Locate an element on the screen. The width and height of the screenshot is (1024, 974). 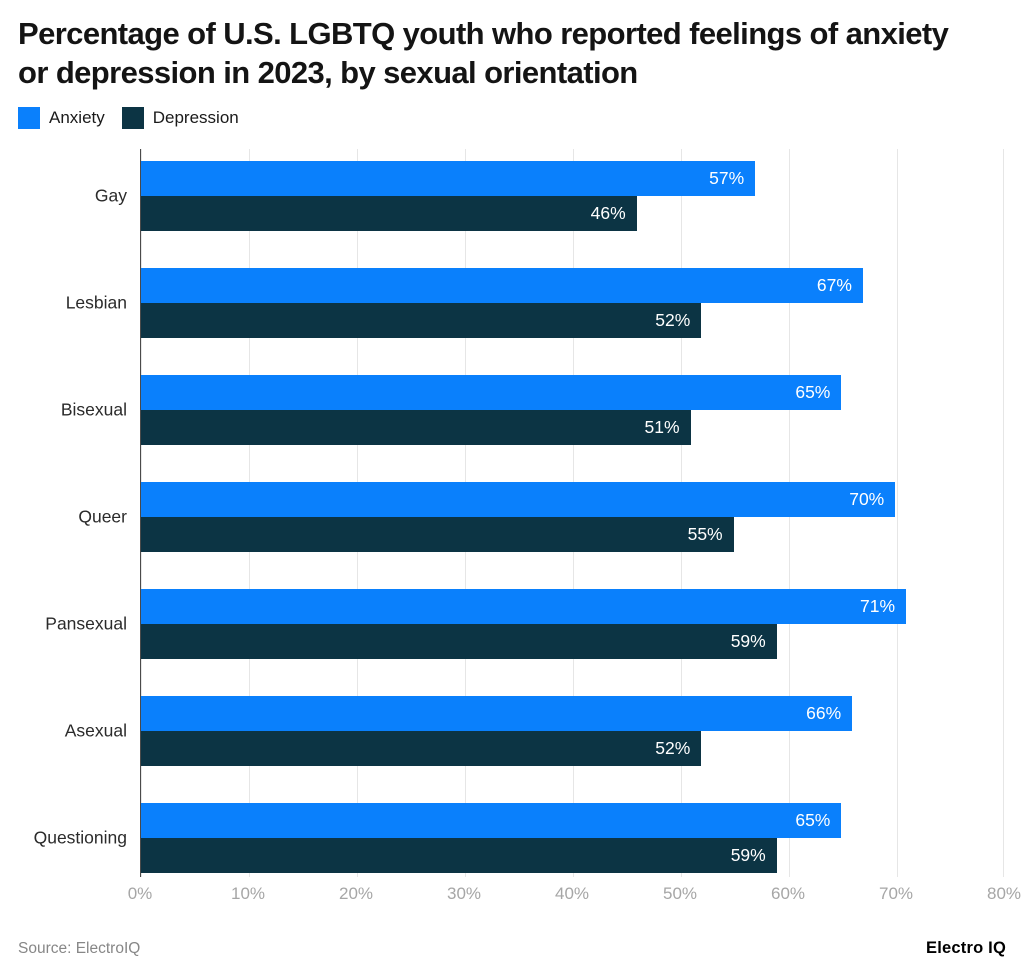
value-label: 67% is located at coordinates (834, 285).